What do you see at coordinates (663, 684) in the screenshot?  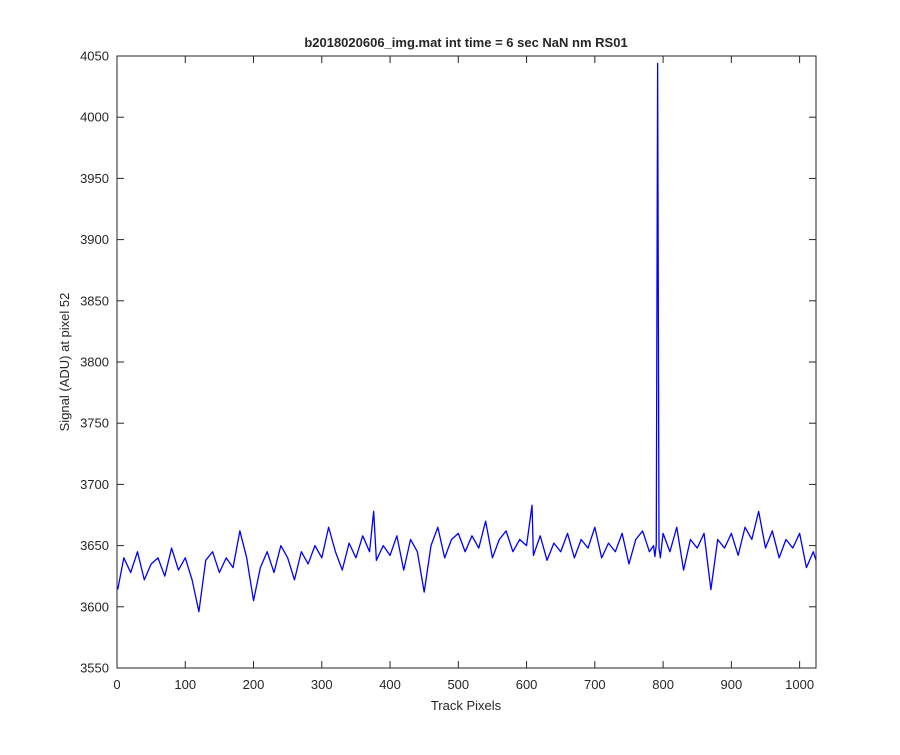 I see `x-tick-label: 800` at bounding box center [663, 684].